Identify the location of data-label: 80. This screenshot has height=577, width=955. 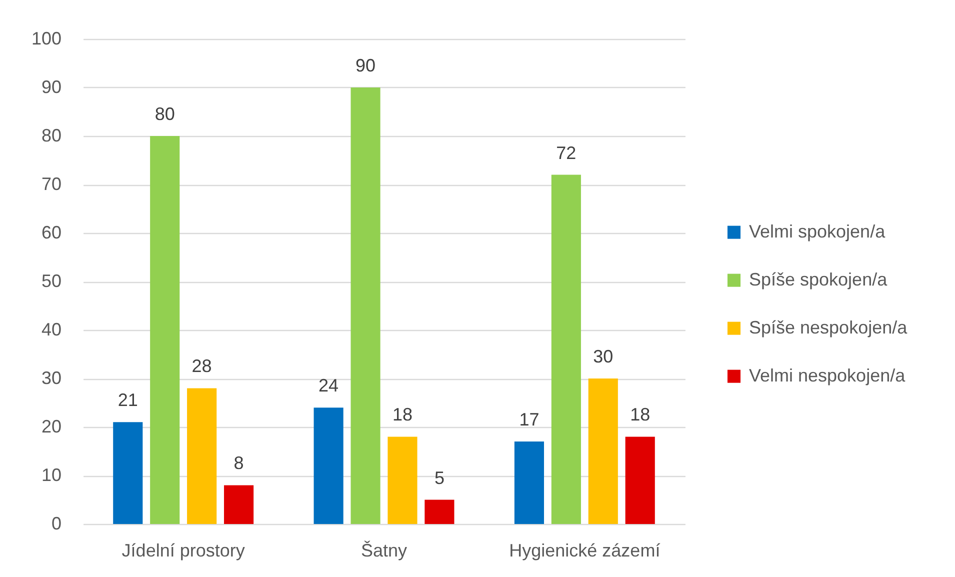
(164, 114).